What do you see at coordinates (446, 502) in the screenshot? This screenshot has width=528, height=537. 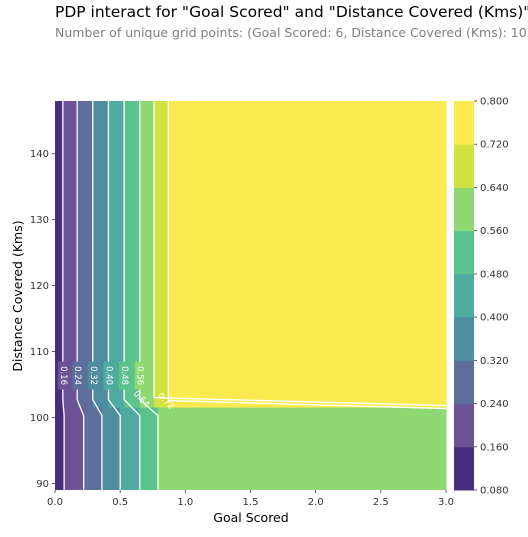 I see `x-tick-label-6: 3.0` at bounding box center [446, 502].